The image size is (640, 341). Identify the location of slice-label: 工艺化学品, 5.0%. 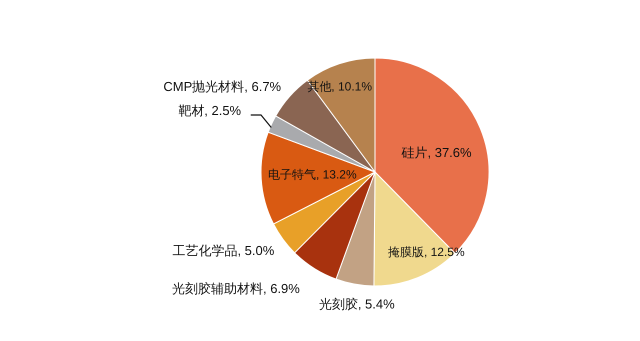
(223, 250).